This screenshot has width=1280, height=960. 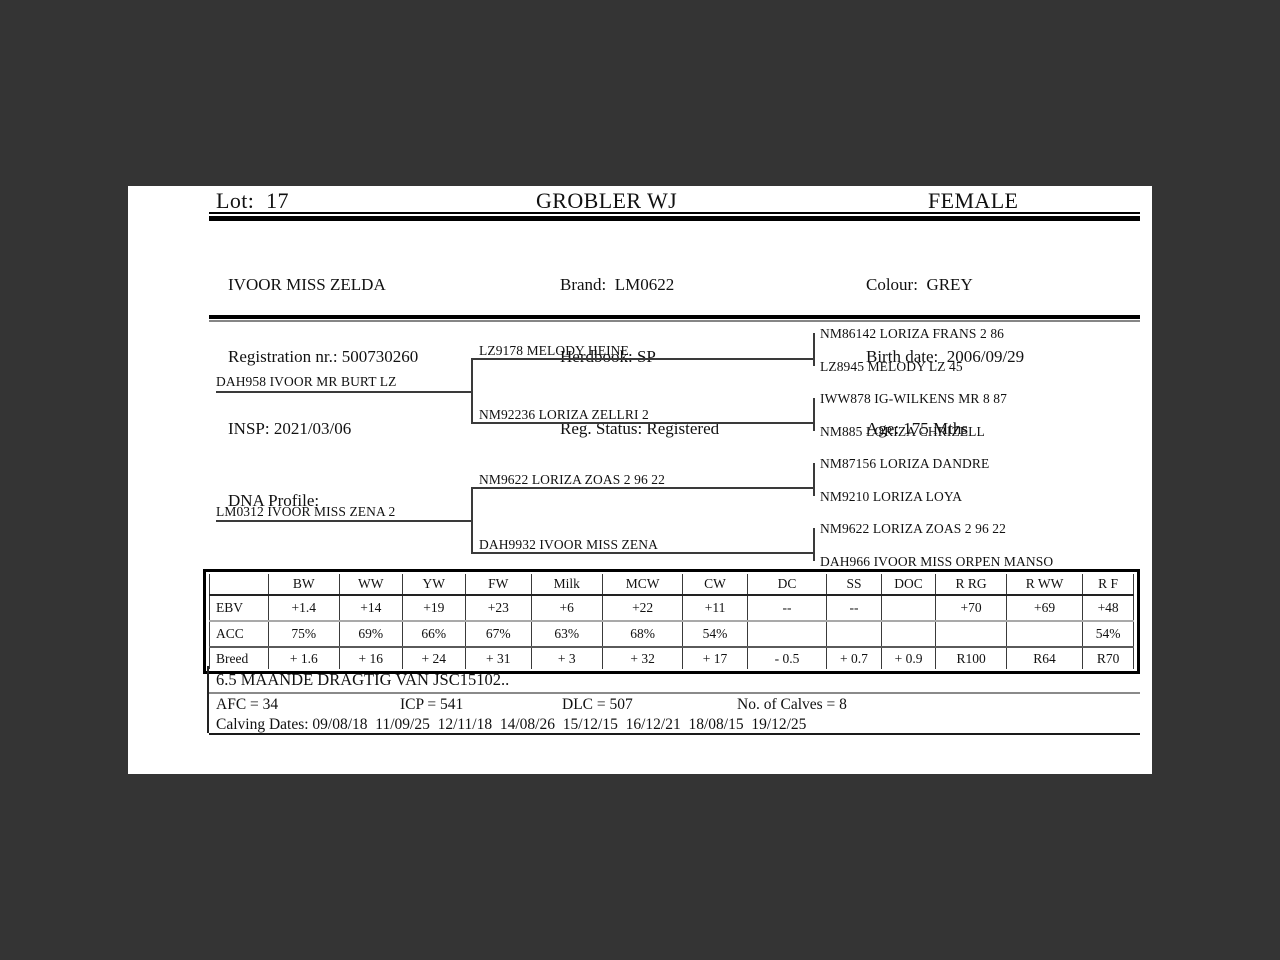 What do you see at coordinates (252, 200) in the screenshot?
I see `lot-number: Lot: 17` at bounding box center [252, 200].